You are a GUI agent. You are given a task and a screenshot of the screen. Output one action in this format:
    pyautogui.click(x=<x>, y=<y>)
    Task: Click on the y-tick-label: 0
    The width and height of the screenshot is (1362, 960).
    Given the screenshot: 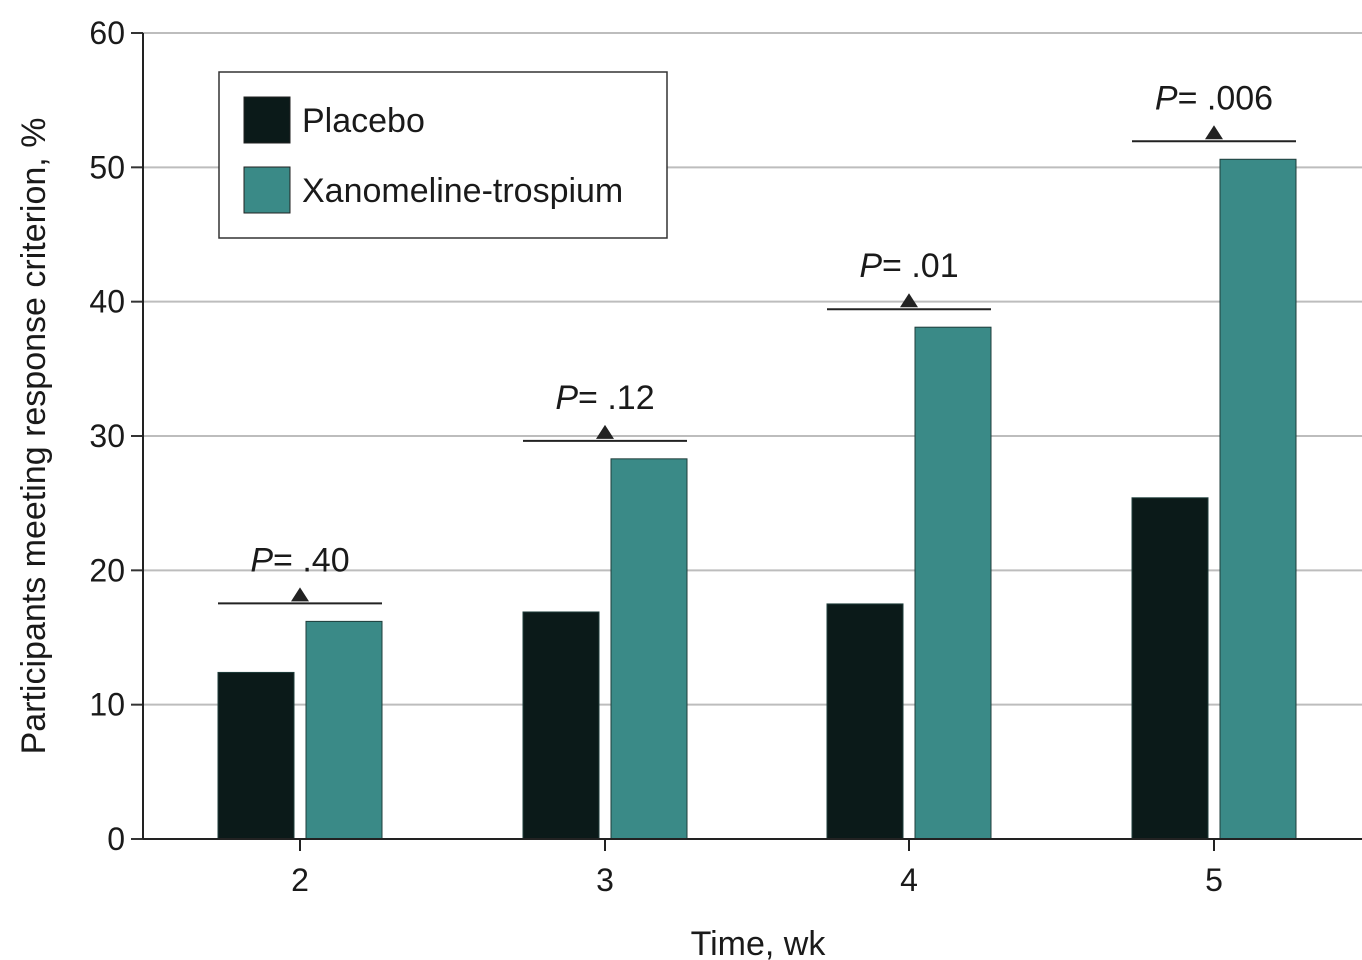 What is the action you would take?
    pyautogui.click(x=116, y=839)
    